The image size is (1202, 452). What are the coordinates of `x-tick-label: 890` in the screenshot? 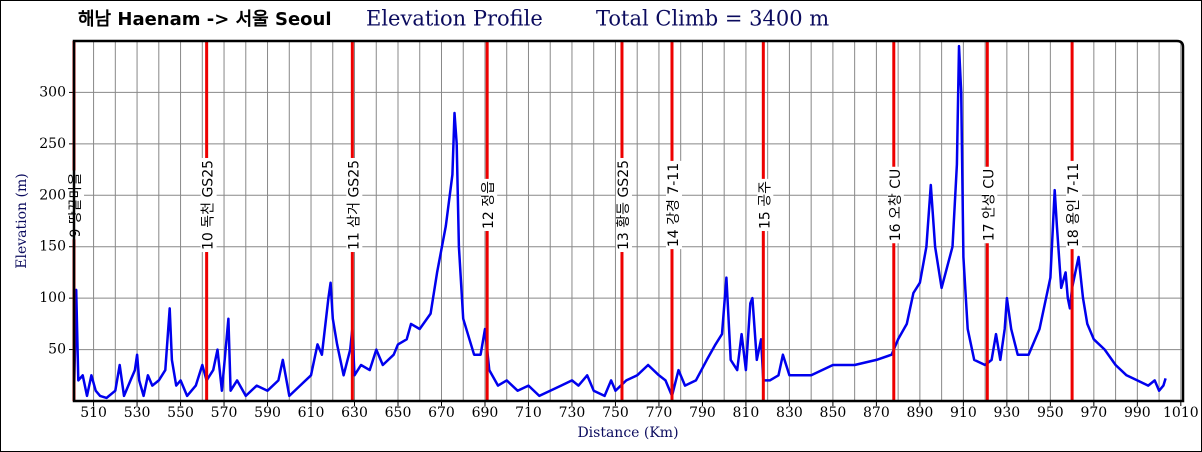 It's located at (920, 413).